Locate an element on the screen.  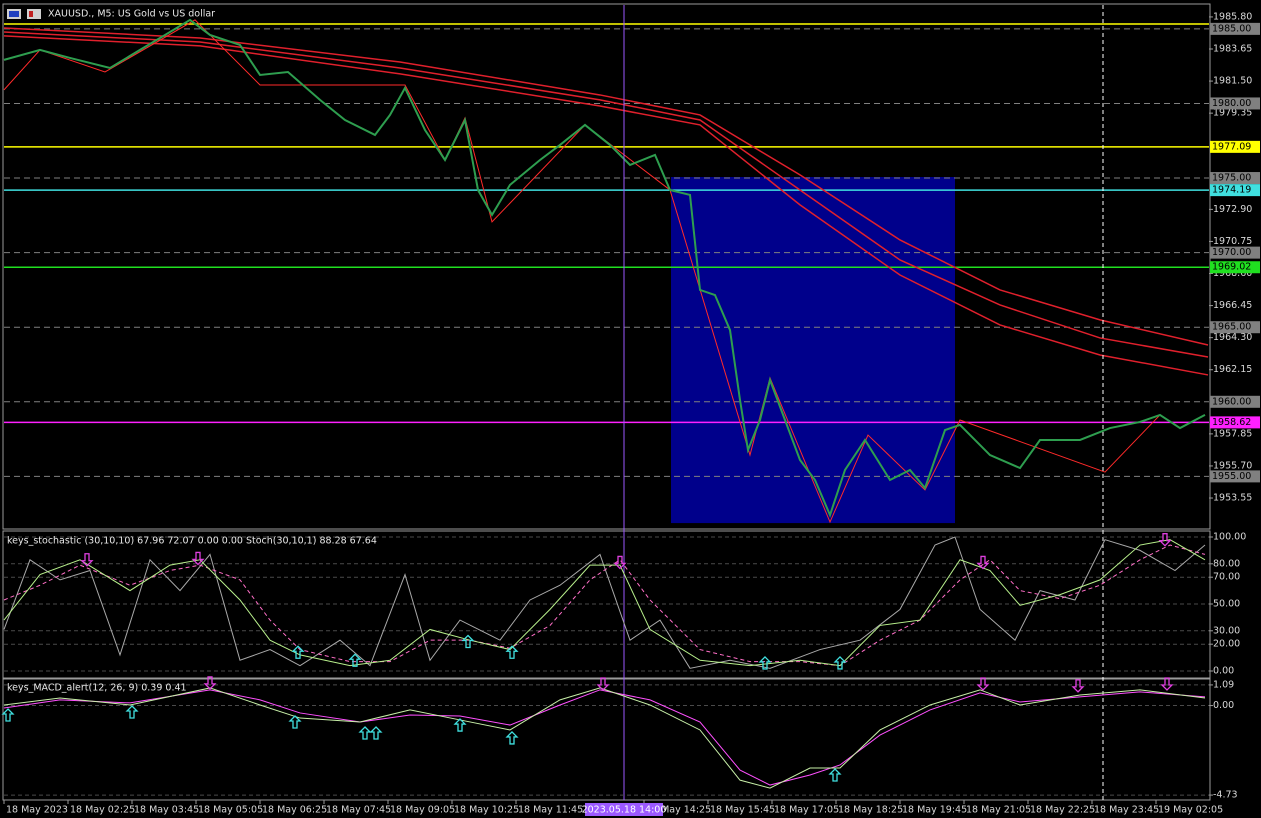
level-label: 1985.00 is located at coordinates (1231, 28).